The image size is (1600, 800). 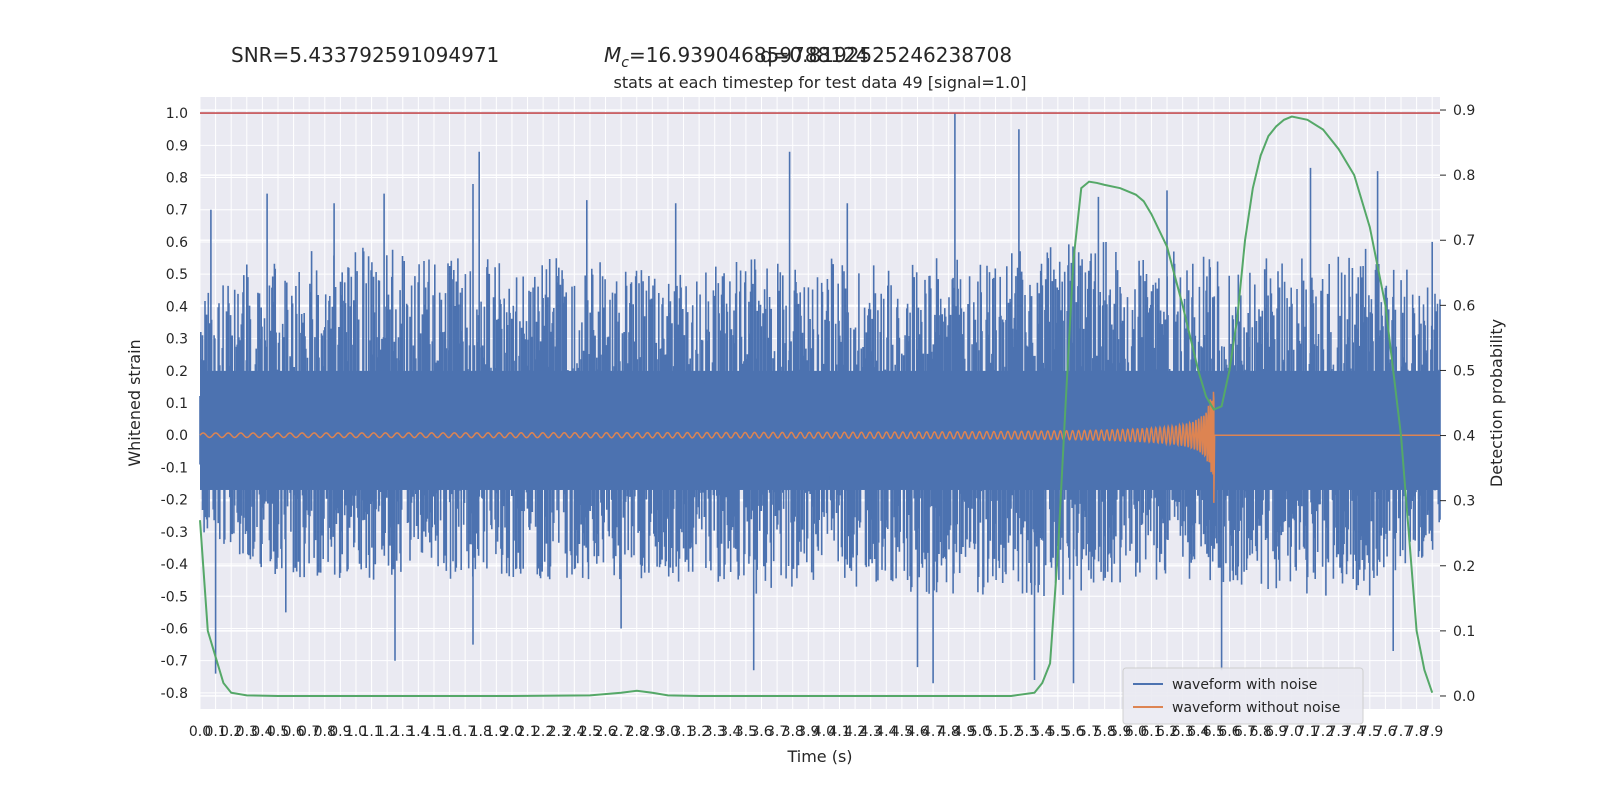 I want to click on y-tick-label-left: -0.3, so click(x=174, y=533).